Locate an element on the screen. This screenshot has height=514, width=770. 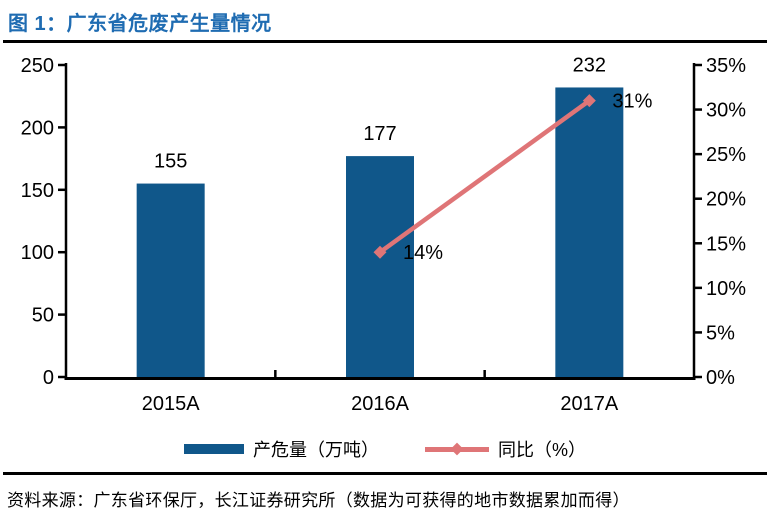
right-tick-label: 0% is located at coordinates (720, 378).